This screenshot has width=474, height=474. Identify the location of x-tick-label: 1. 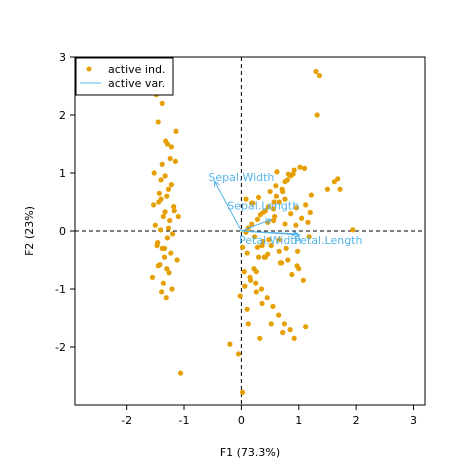
(298, 420).